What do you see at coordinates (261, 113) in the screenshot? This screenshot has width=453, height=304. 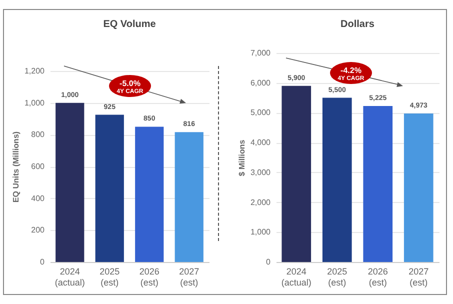 I see `y-tick-label: 5,000` at bounding box center [261, 113].